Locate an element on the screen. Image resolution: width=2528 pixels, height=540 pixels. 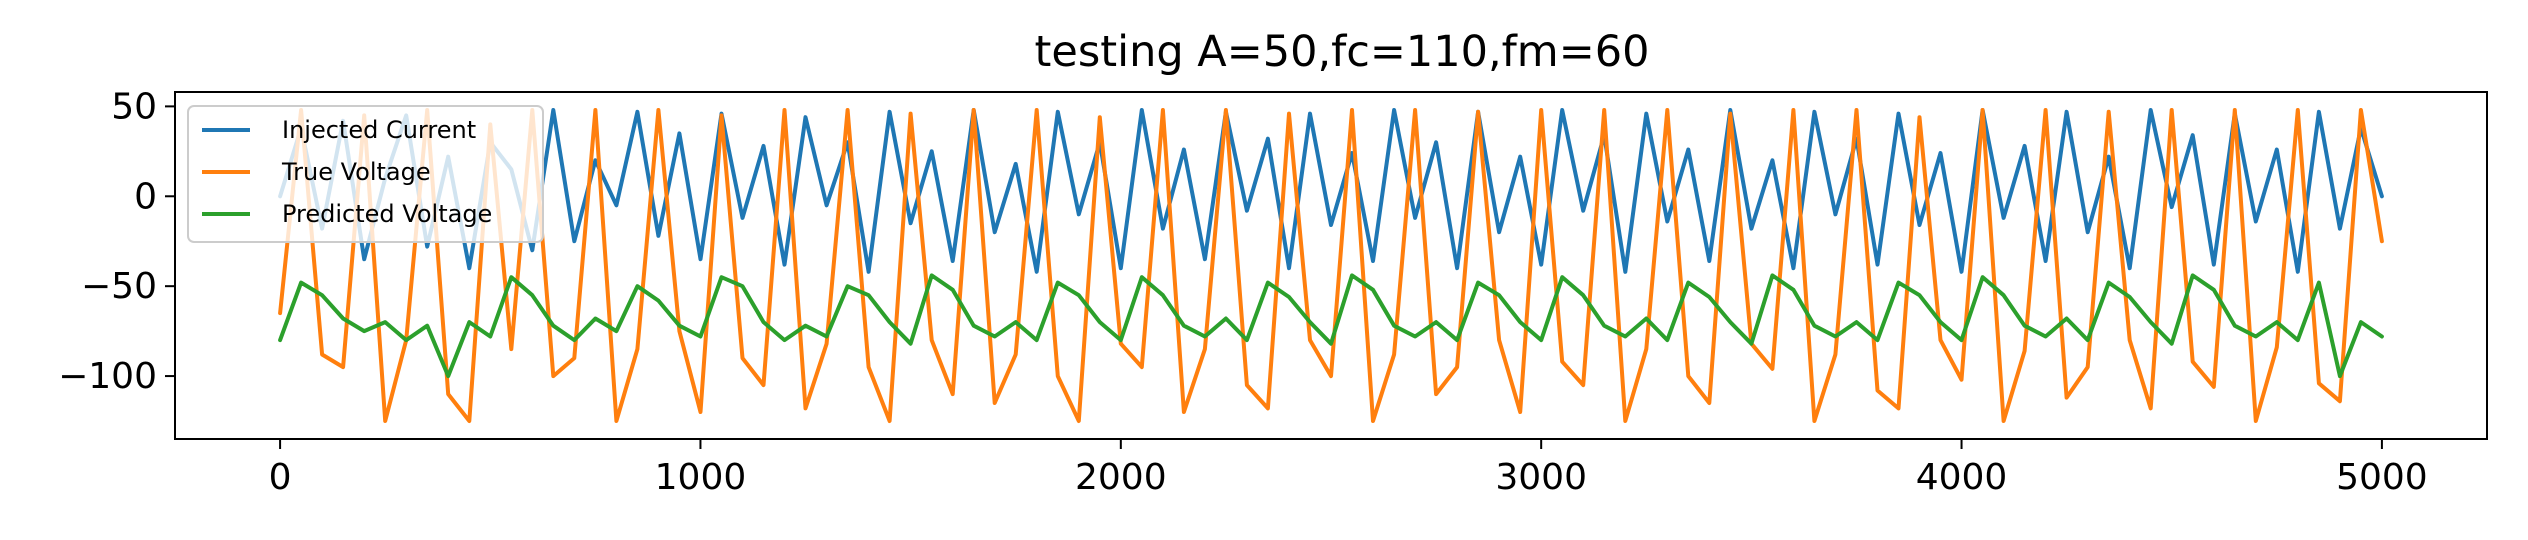
x-tick-label: 4000 is located at coordinates (1962, 477).